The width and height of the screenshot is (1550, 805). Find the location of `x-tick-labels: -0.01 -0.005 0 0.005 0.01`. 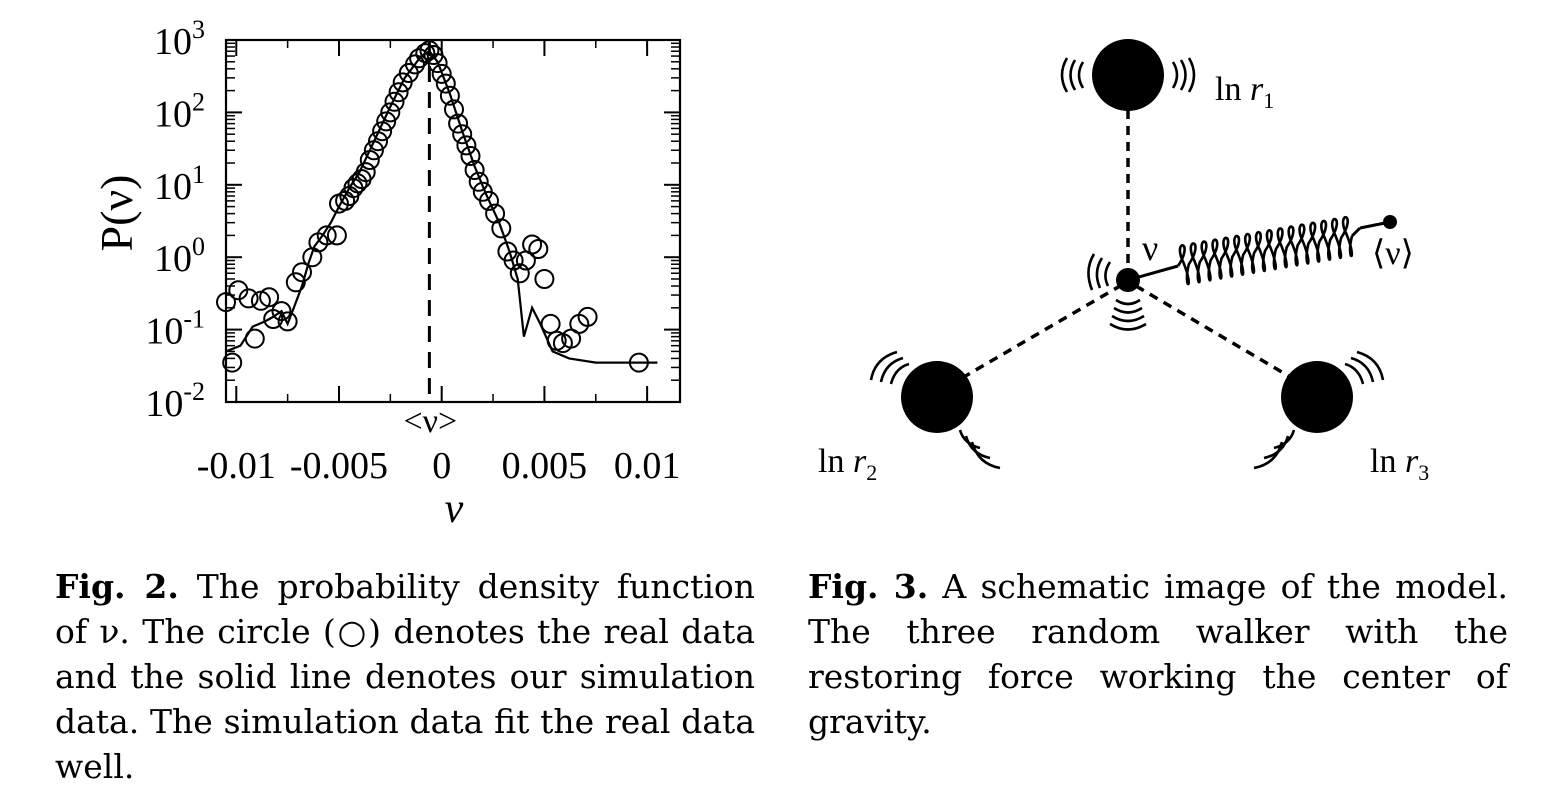

x-tick-labels: -0.01 -0.005 0 0.005 0.01 is located at coordinates (439, 466).